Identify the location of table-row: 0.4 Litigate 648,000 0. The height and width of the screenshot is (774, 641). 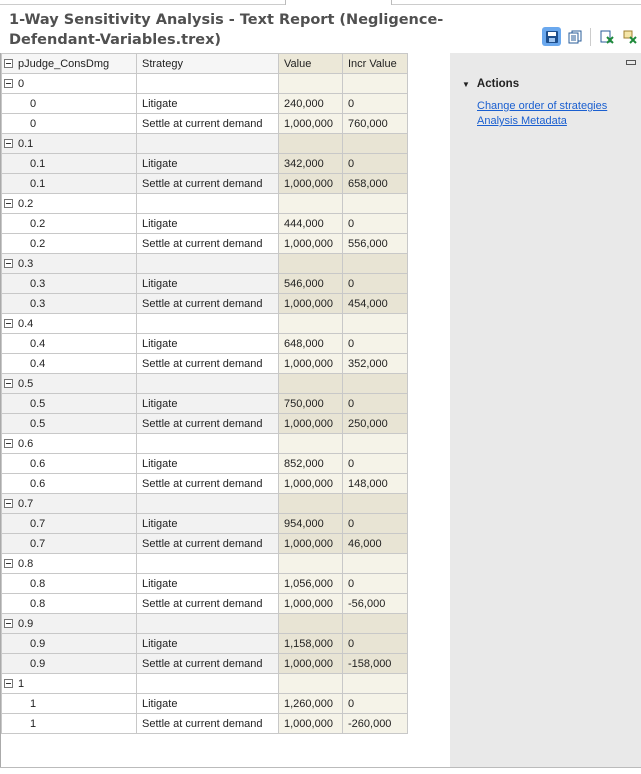
(204, 343).